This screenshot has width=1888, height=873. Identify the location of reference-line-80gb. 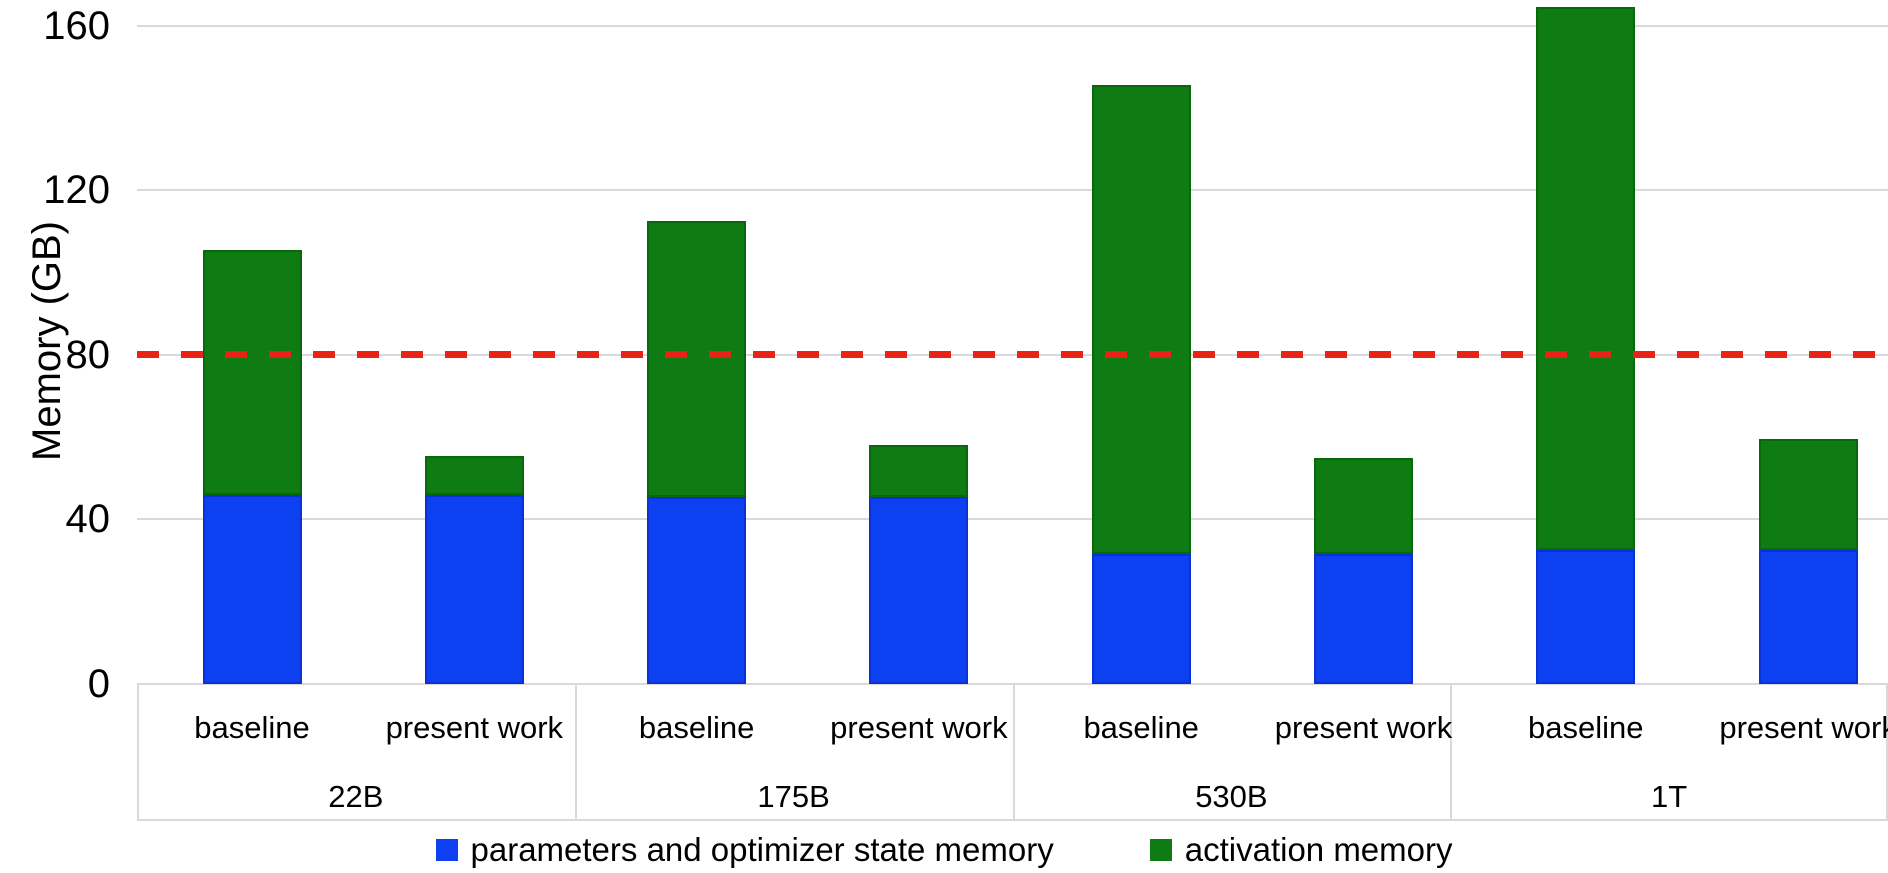
(1012, 355).